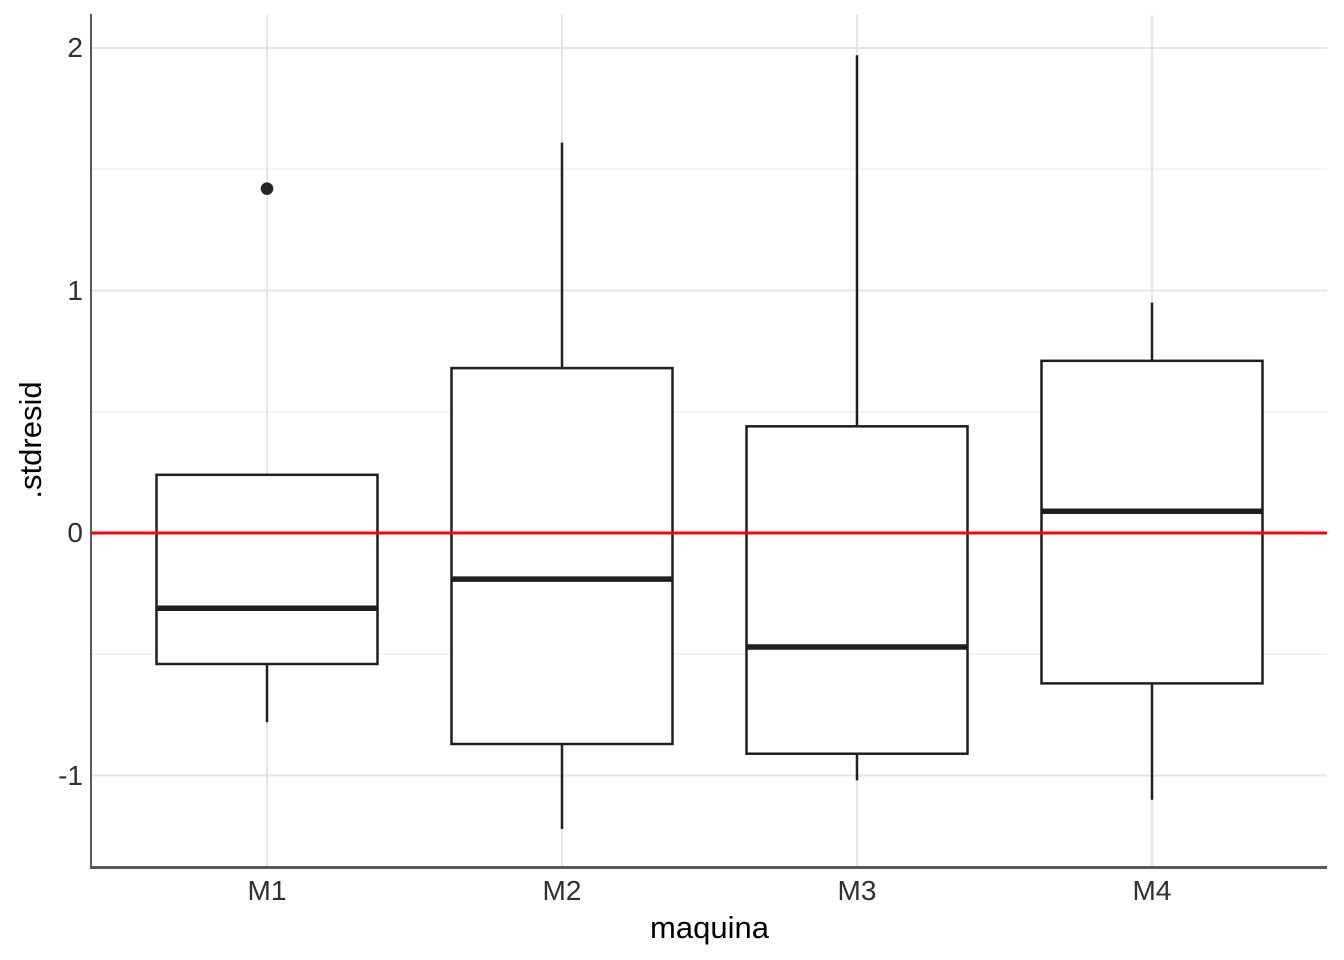 The width and height of the screenshot is (1344, 960). What do you see at coordinates (857, 890) in the screenshot?
I see `x-tick-label-M3: M3` at bounding box center [857, 890].